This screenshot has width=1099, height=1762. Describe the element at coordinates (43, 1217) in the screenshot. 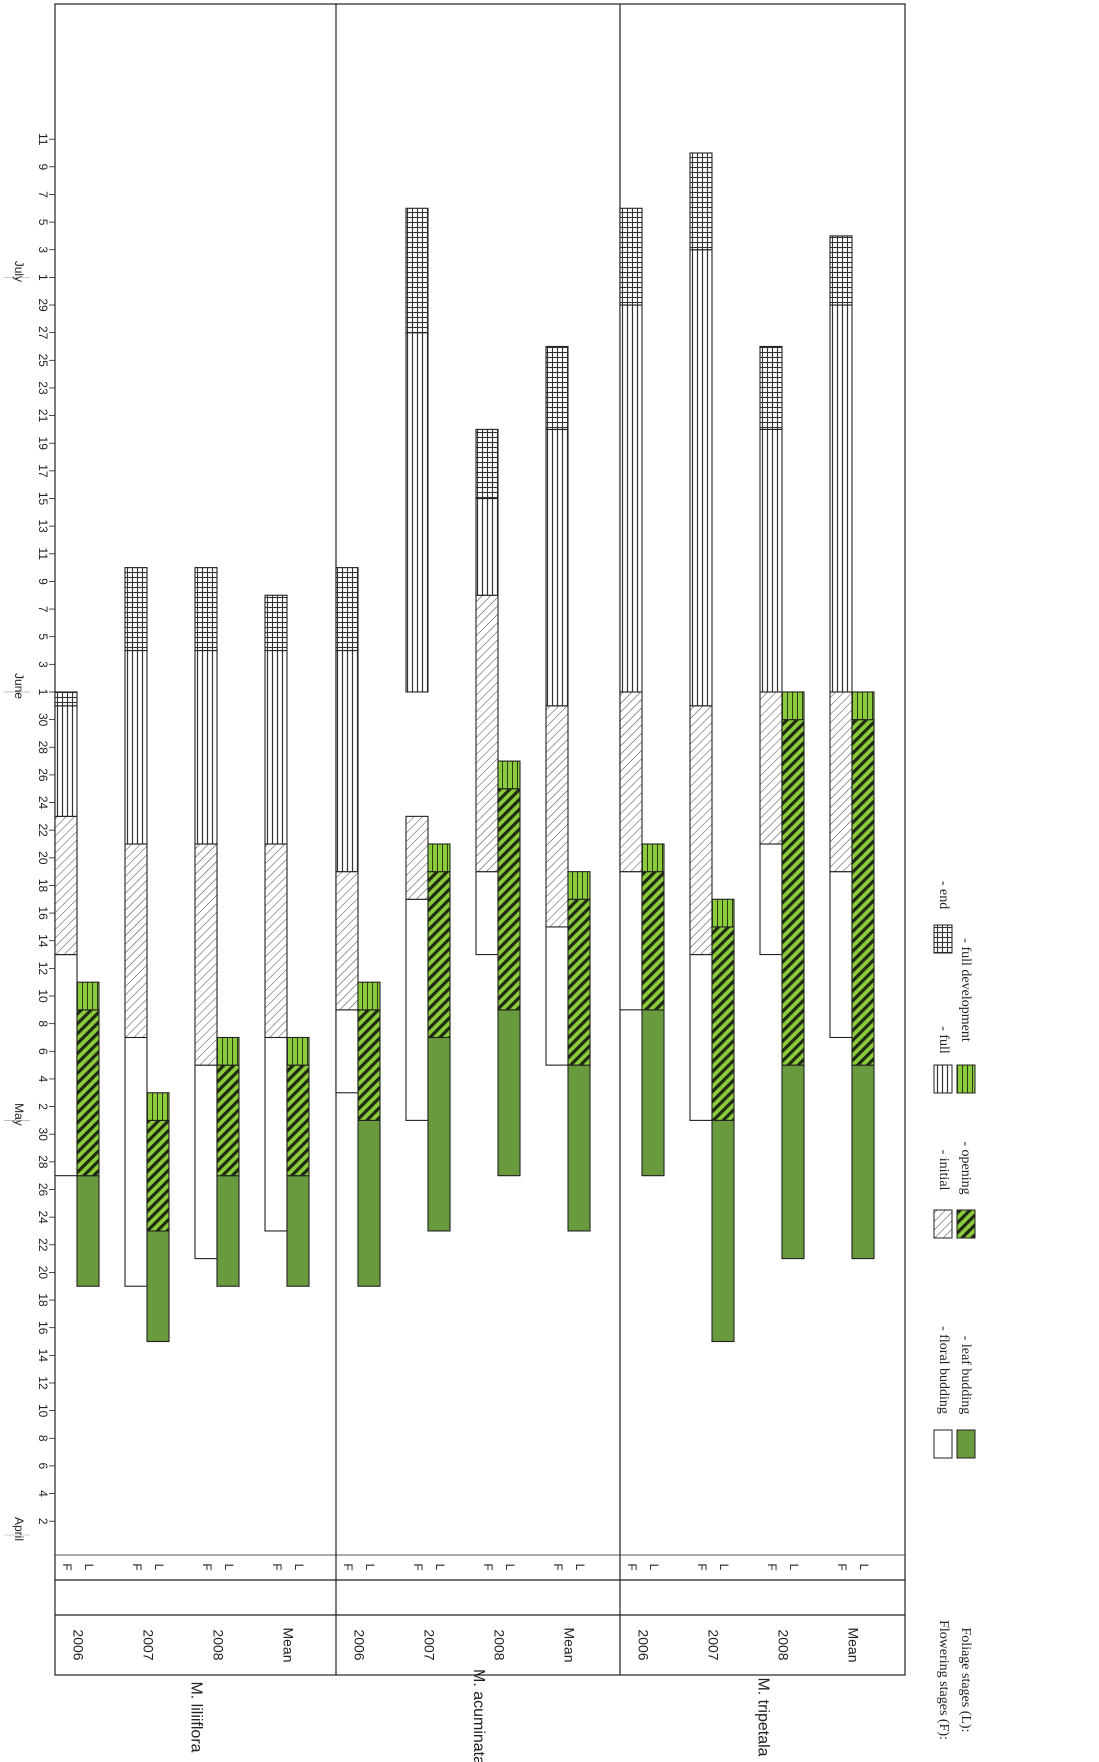

I see `tick-label: 24` at that location.